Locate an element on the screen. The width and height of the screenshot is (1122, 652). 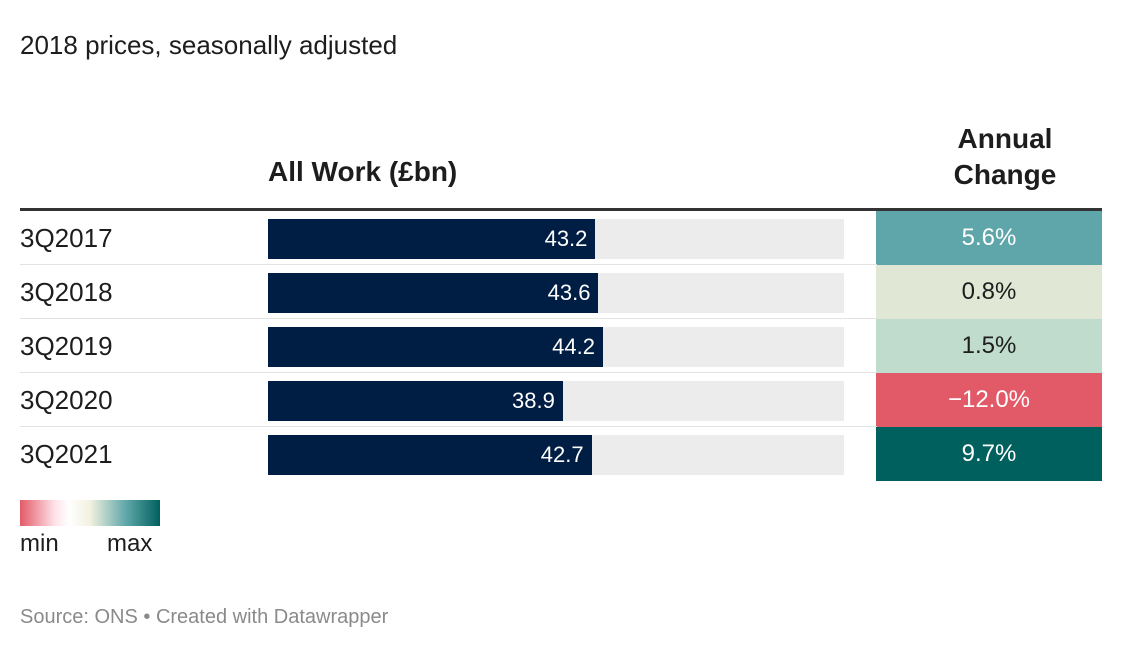
bar-all-work: 42.7 is located at coordinates (430, 455).